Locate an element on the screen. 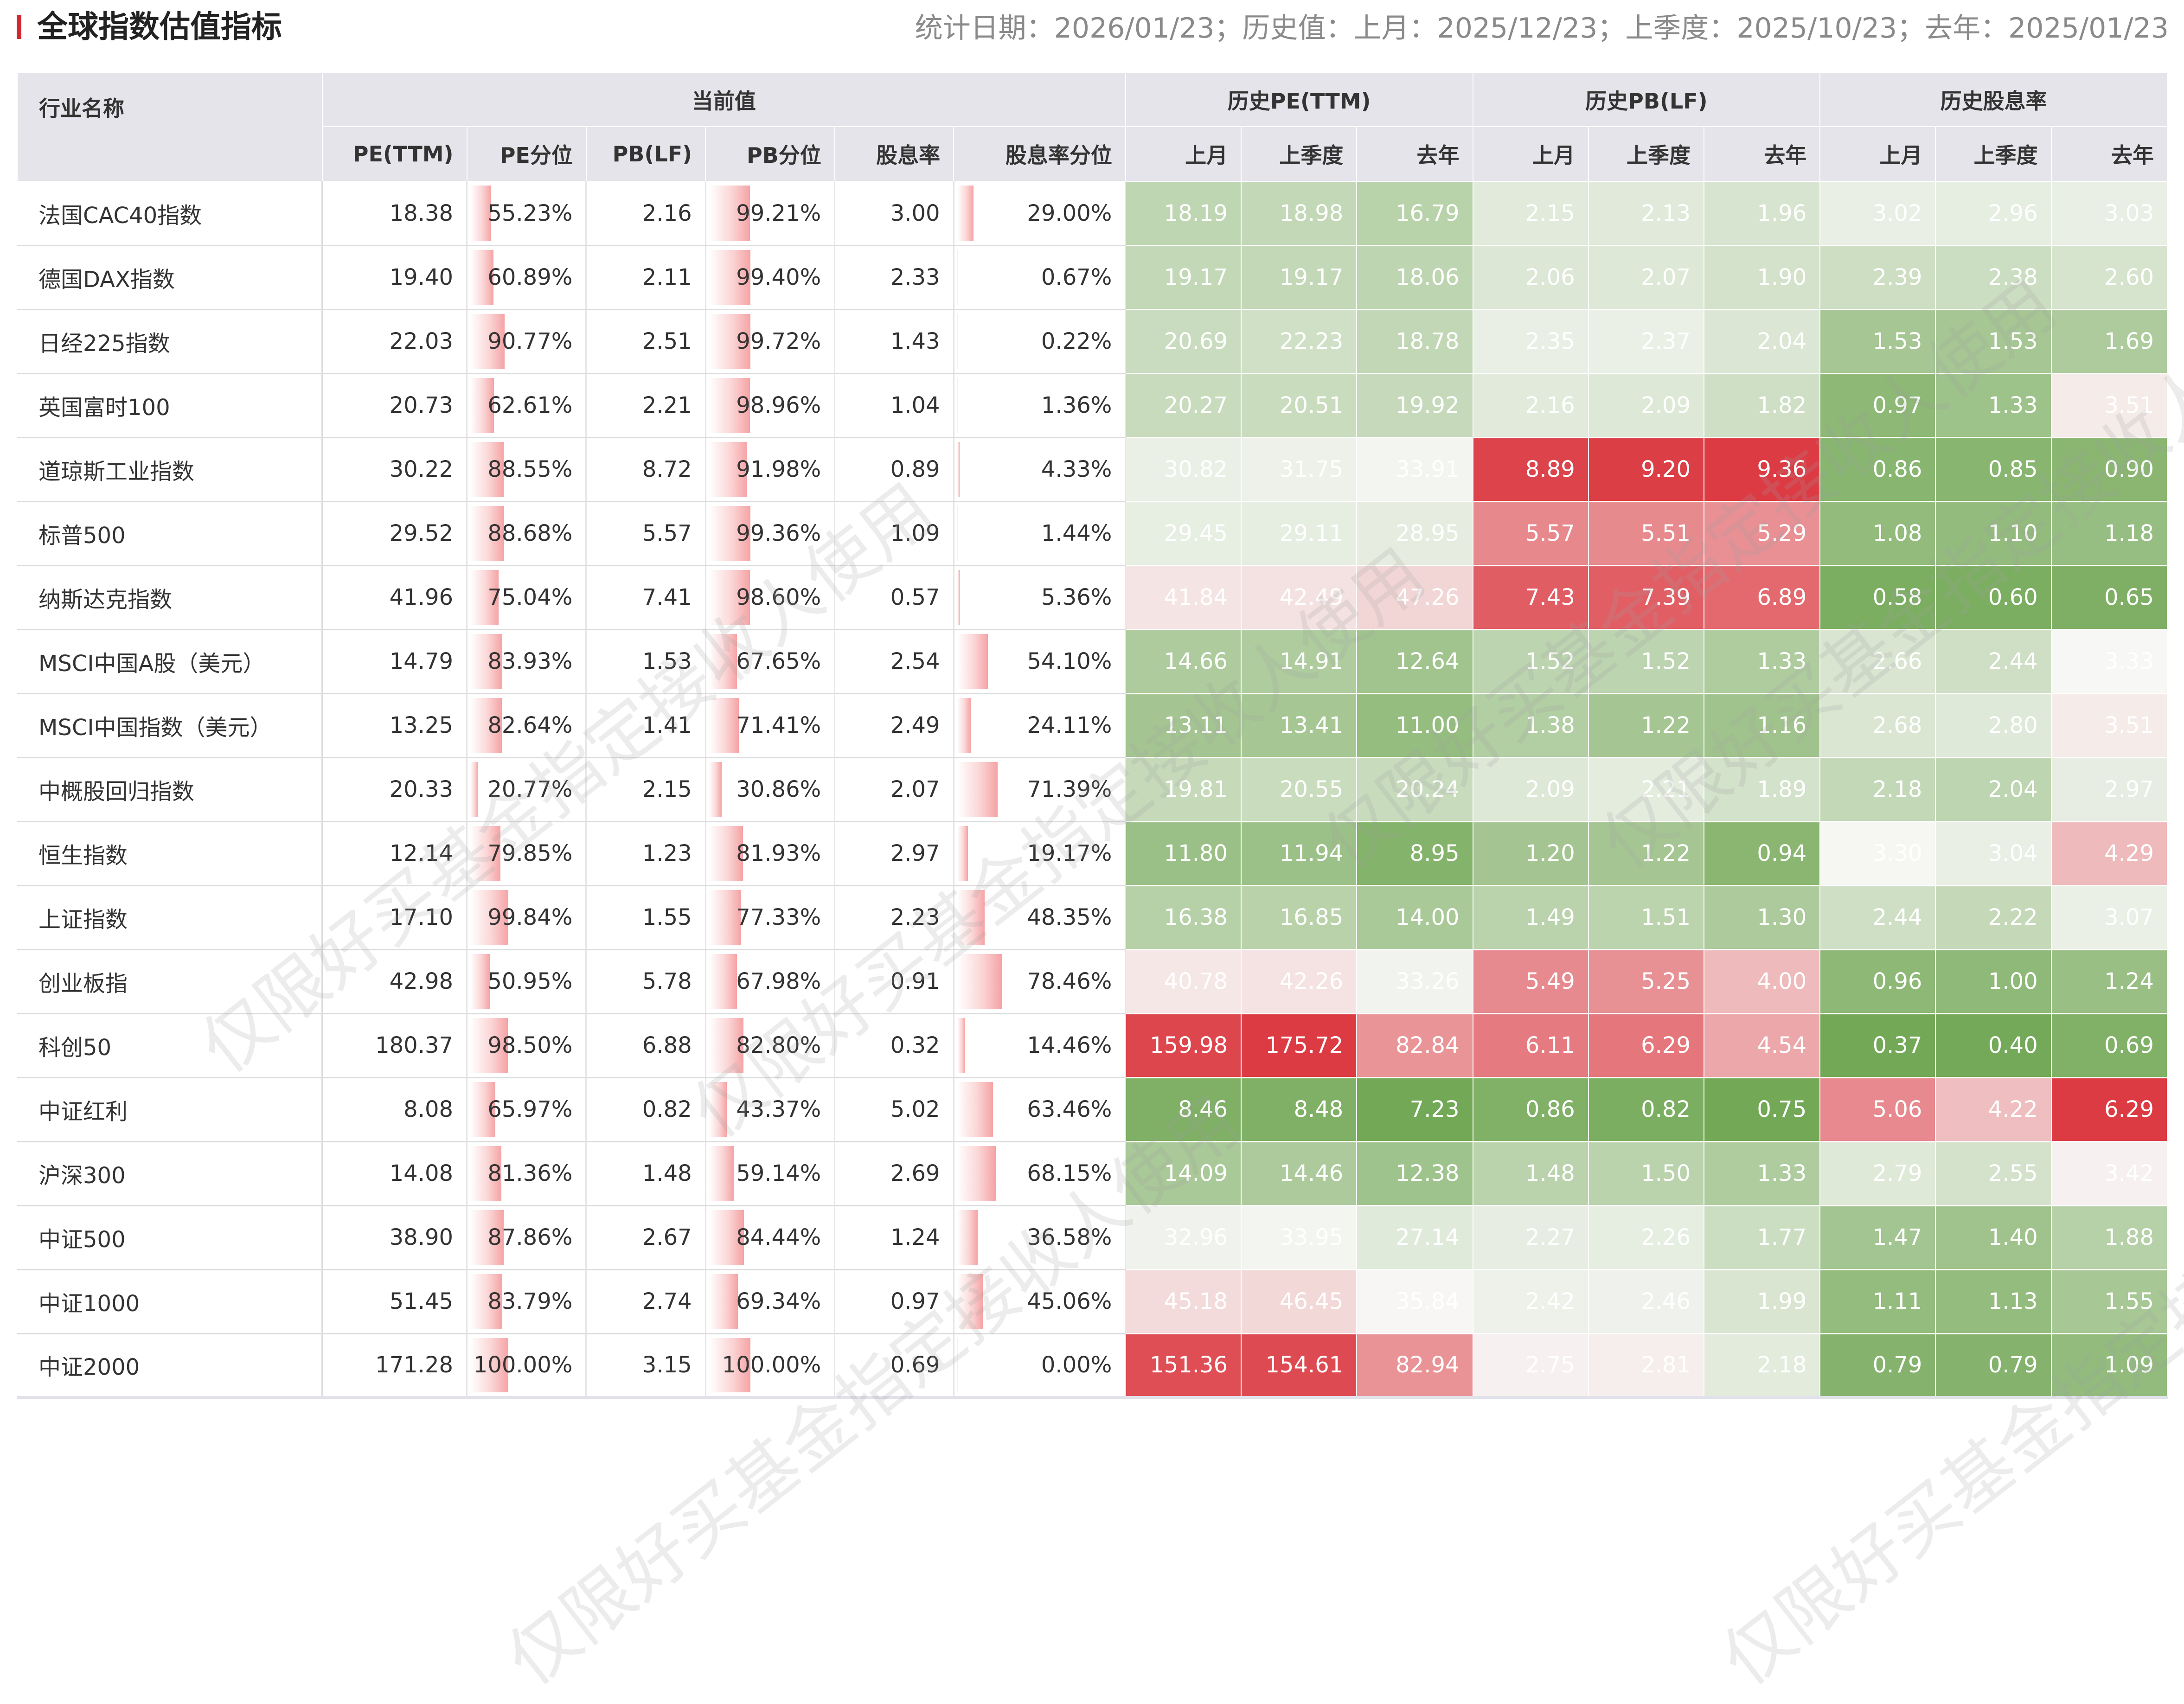 Image resolution: width=2184 pixels, height=1704 pixels. pe-ttm-cell: 38.90 is located at coordinates (395, 1237).